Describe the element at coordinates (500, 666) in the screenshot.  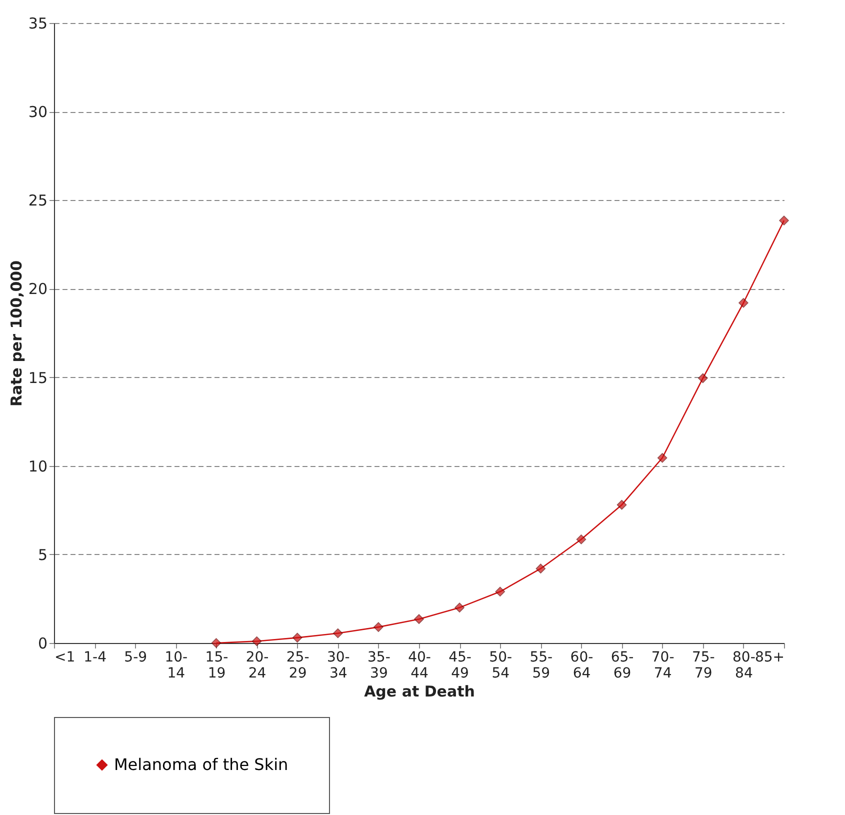
I see `x-tick-label: 50-54` at that location.